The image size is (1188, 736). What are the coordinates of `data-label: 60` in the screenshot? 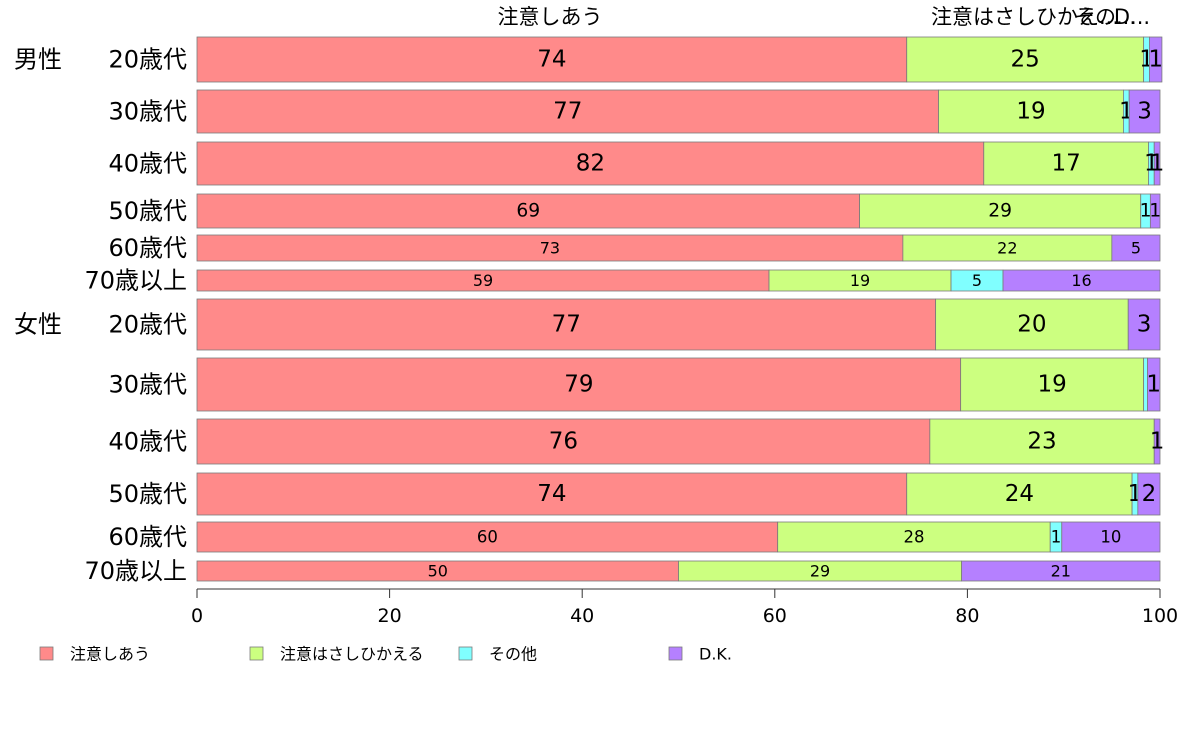 It's located at (487, 537).